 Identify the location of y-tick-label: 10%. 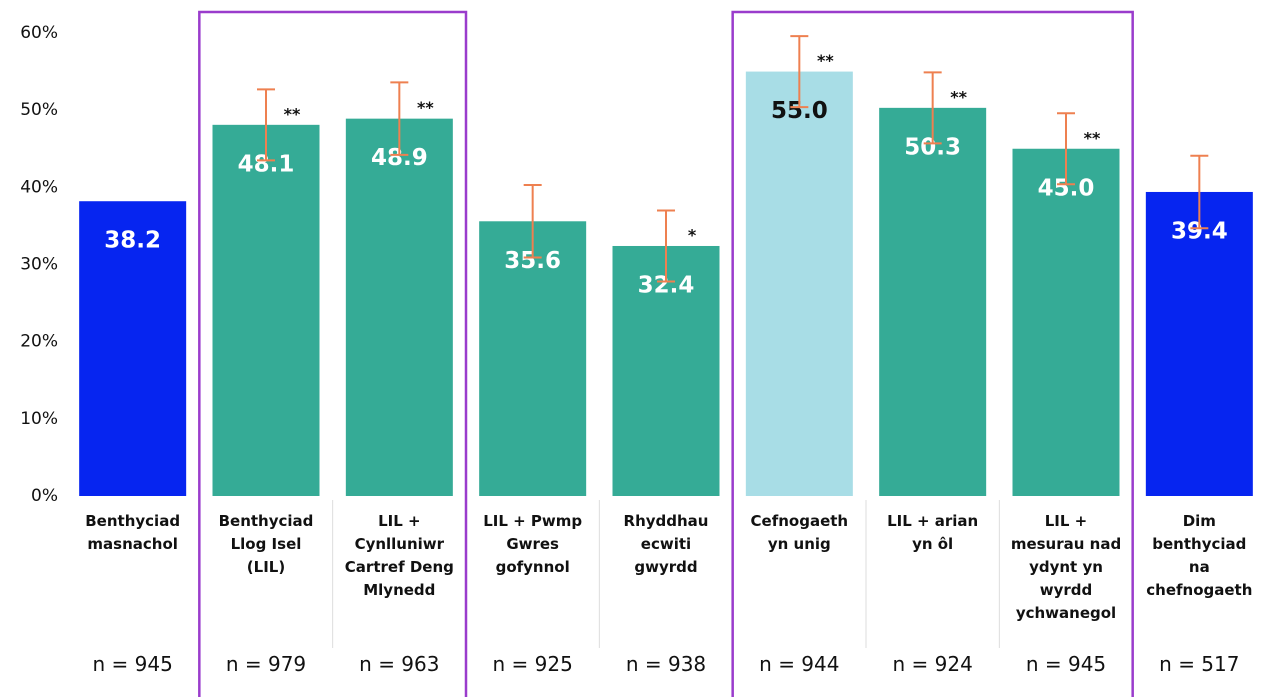
(39, 419).